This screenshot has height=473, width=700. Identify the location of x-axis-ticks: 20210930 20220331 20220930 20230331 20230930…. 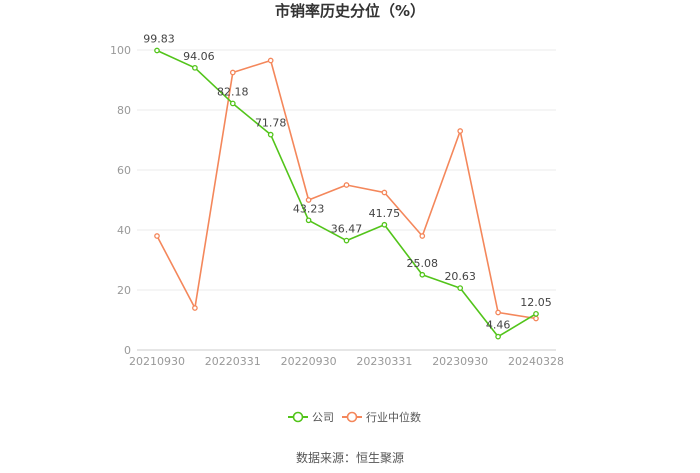
(346, 361).